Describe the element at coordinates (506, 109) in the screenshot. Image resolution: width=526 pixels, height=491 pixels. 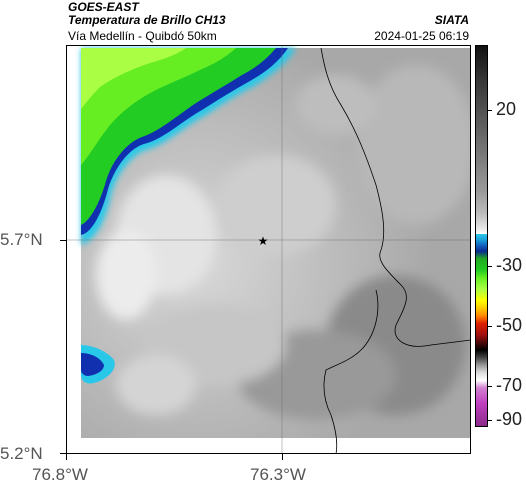
I see `cb-tick-20: 20` at that location.